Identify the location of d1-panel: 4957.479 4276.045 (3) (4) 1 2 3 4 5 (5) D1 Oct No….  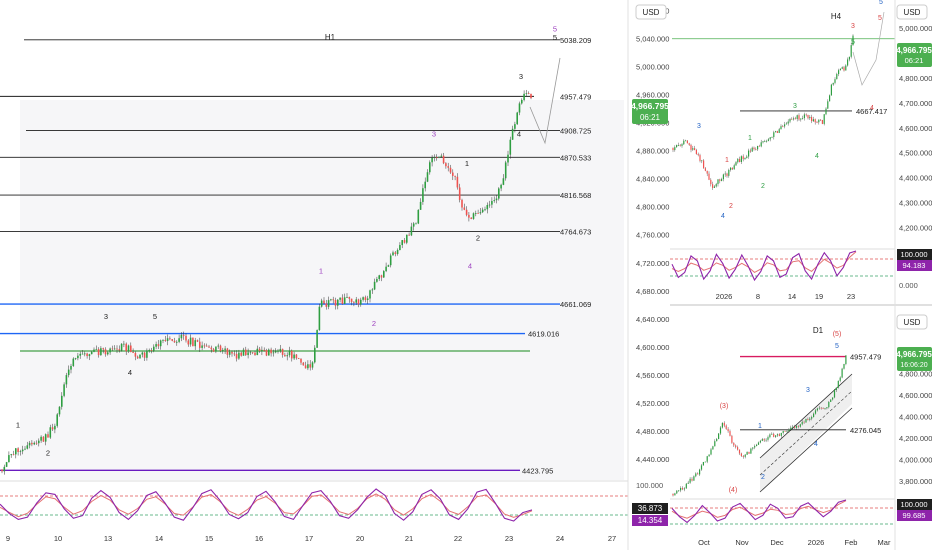
(782, 428).